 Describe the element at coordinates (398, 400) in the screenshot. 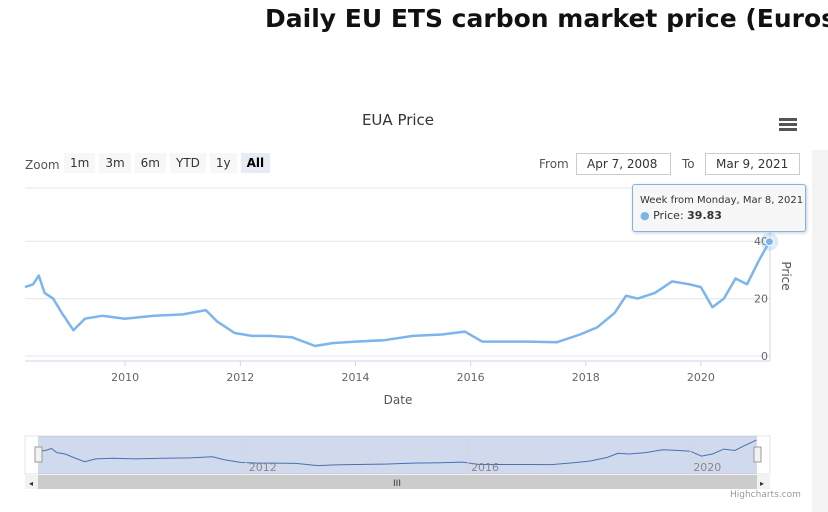

I see `x-axis-title: Date` at that location.